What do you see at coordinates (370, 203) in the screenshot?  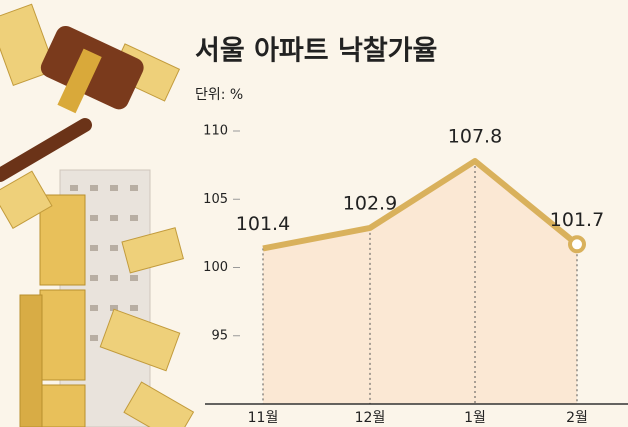 I see `value-label: 102.9` at bounding box center [370, 203].